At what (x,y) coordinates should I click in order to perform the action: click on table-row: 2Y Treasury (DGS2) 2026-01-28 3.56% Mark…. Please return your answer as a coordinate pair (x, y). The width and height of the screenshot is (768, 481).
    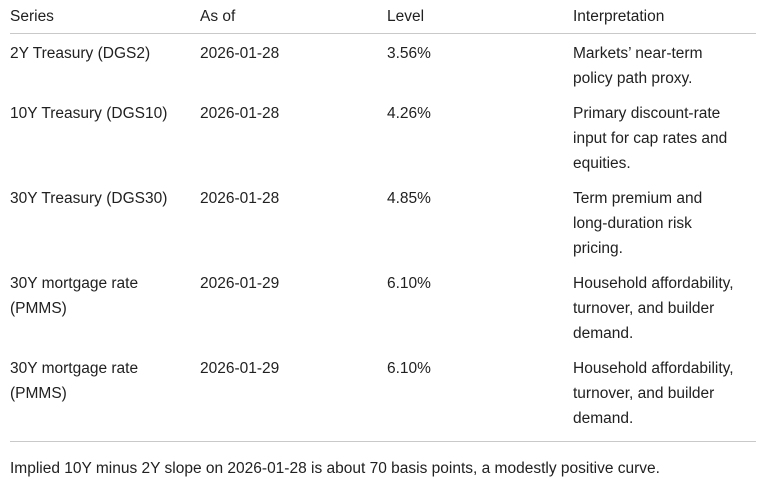
    Looking at the image, I should click on (383, 64).